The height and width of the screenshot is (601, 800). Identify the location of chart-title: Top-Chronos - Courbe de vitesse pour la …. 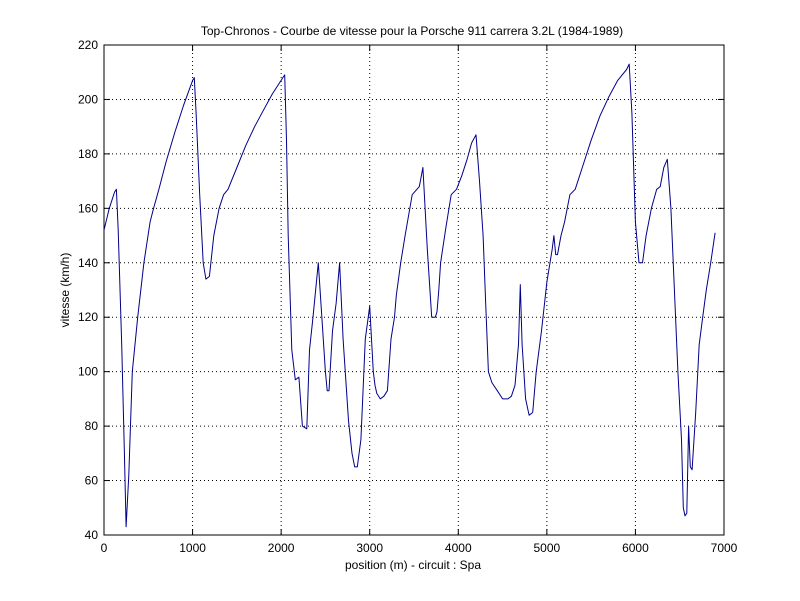
(412, 31).